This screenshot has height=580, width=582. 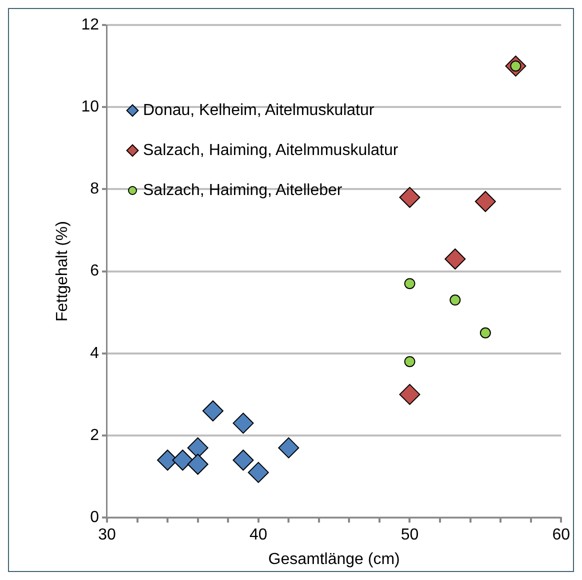 I want to click on x-tick-label: 60, so click(x=561, y=535).